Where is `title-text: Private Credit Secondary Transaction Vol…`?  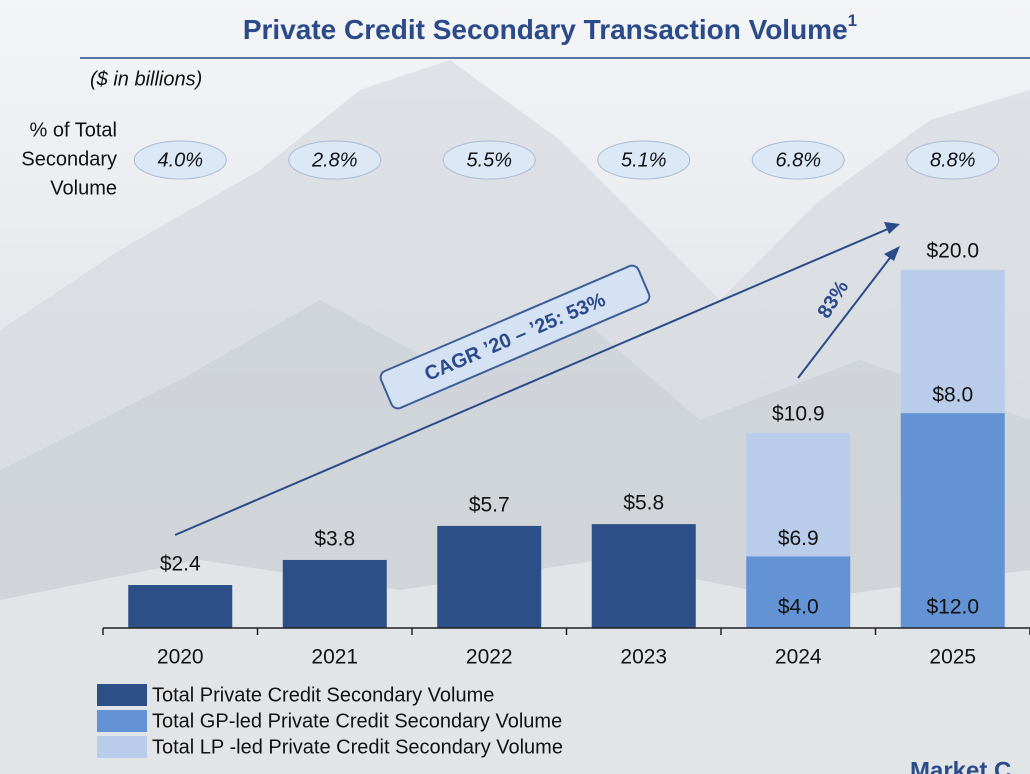 title-text: Private Credit Secondary Transaction Vol… is located at coordinates (545, 29).